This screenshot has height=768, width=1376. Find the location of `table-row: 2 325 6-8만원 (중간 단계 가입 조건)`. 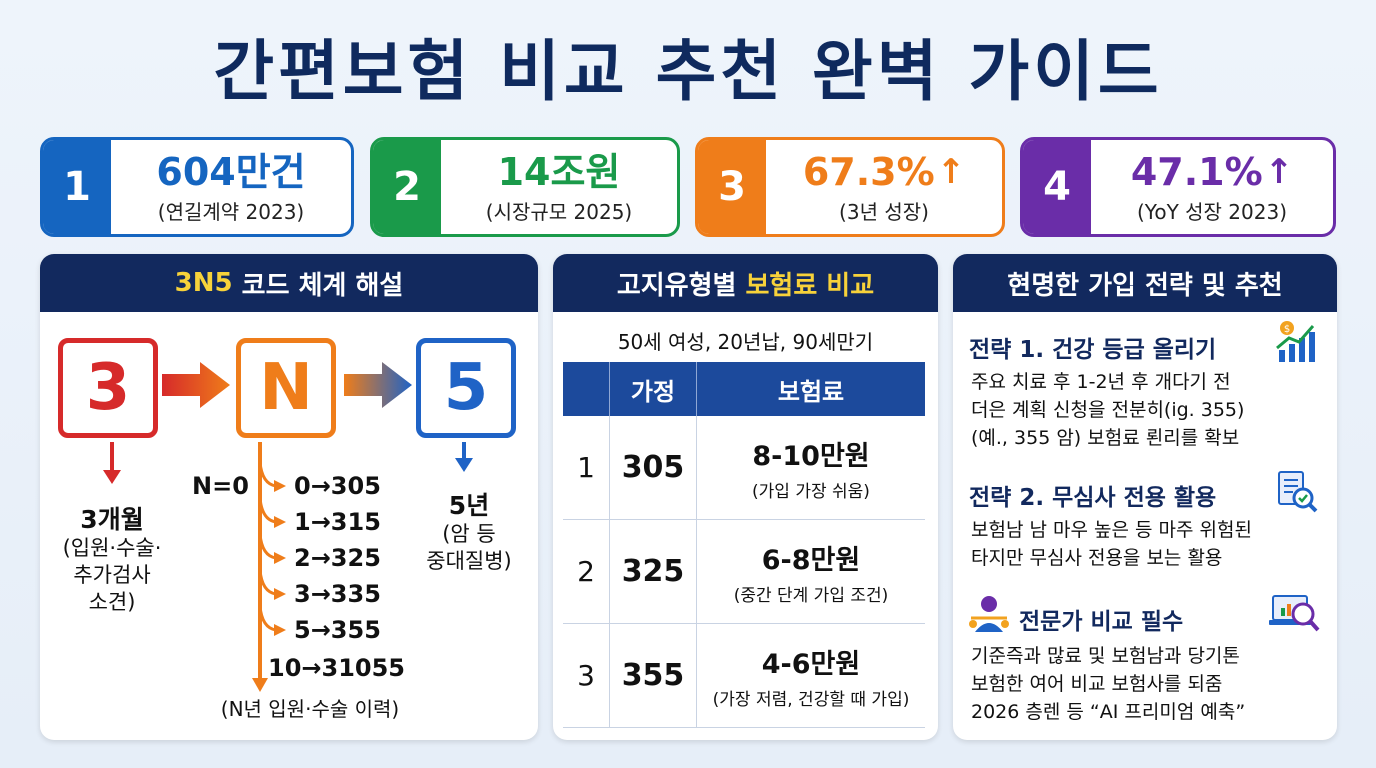

table-row: 2 325 6-8만원 (중간 단계 가입 조건) is located at coordinates (744, 571).